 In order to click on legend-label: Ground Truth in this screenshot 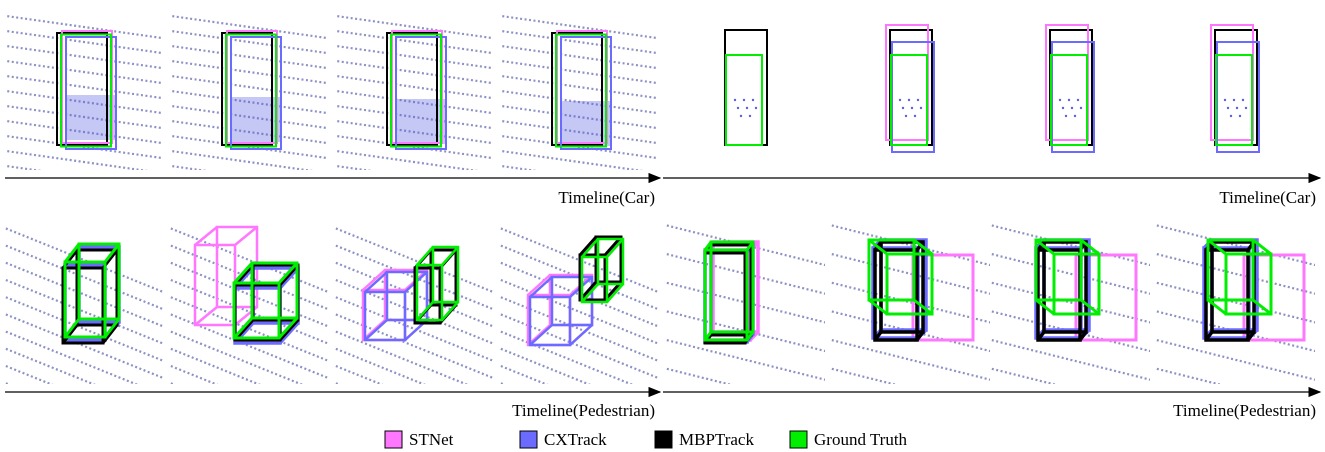, I will do `click(861, 439)`.